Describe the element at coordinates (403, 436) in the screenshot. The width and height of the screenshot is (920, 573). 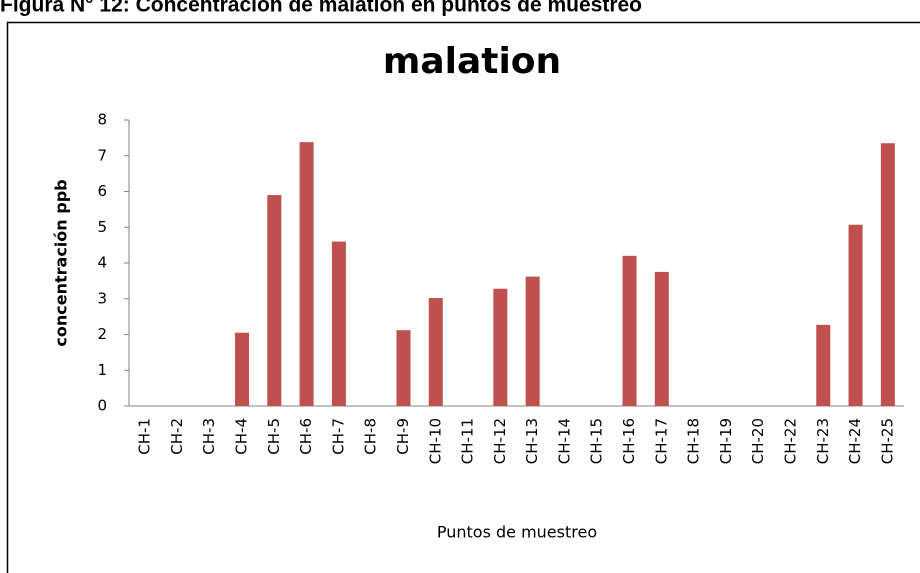
I see `x-tick-label: CH-9` at that location.